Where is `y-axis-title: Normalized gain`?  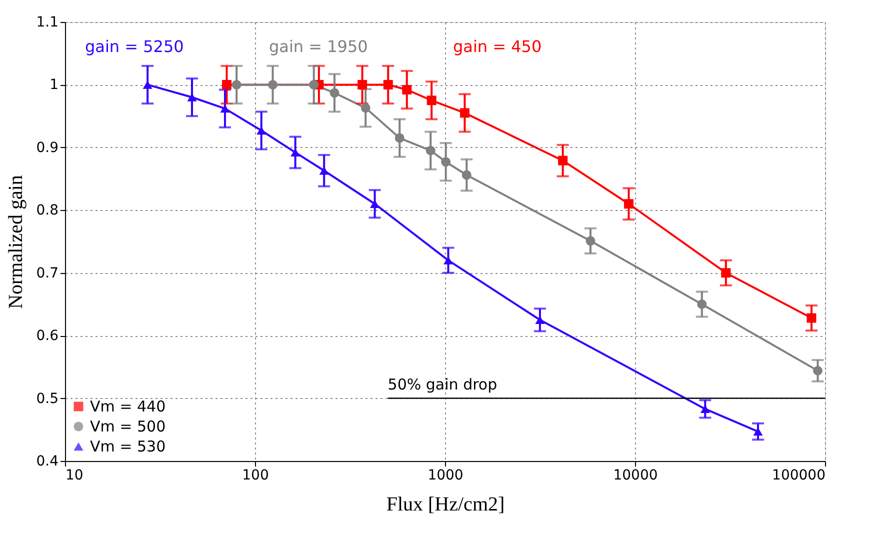
y-axis-title: Normalized gain is located at coordinates (16, 242).